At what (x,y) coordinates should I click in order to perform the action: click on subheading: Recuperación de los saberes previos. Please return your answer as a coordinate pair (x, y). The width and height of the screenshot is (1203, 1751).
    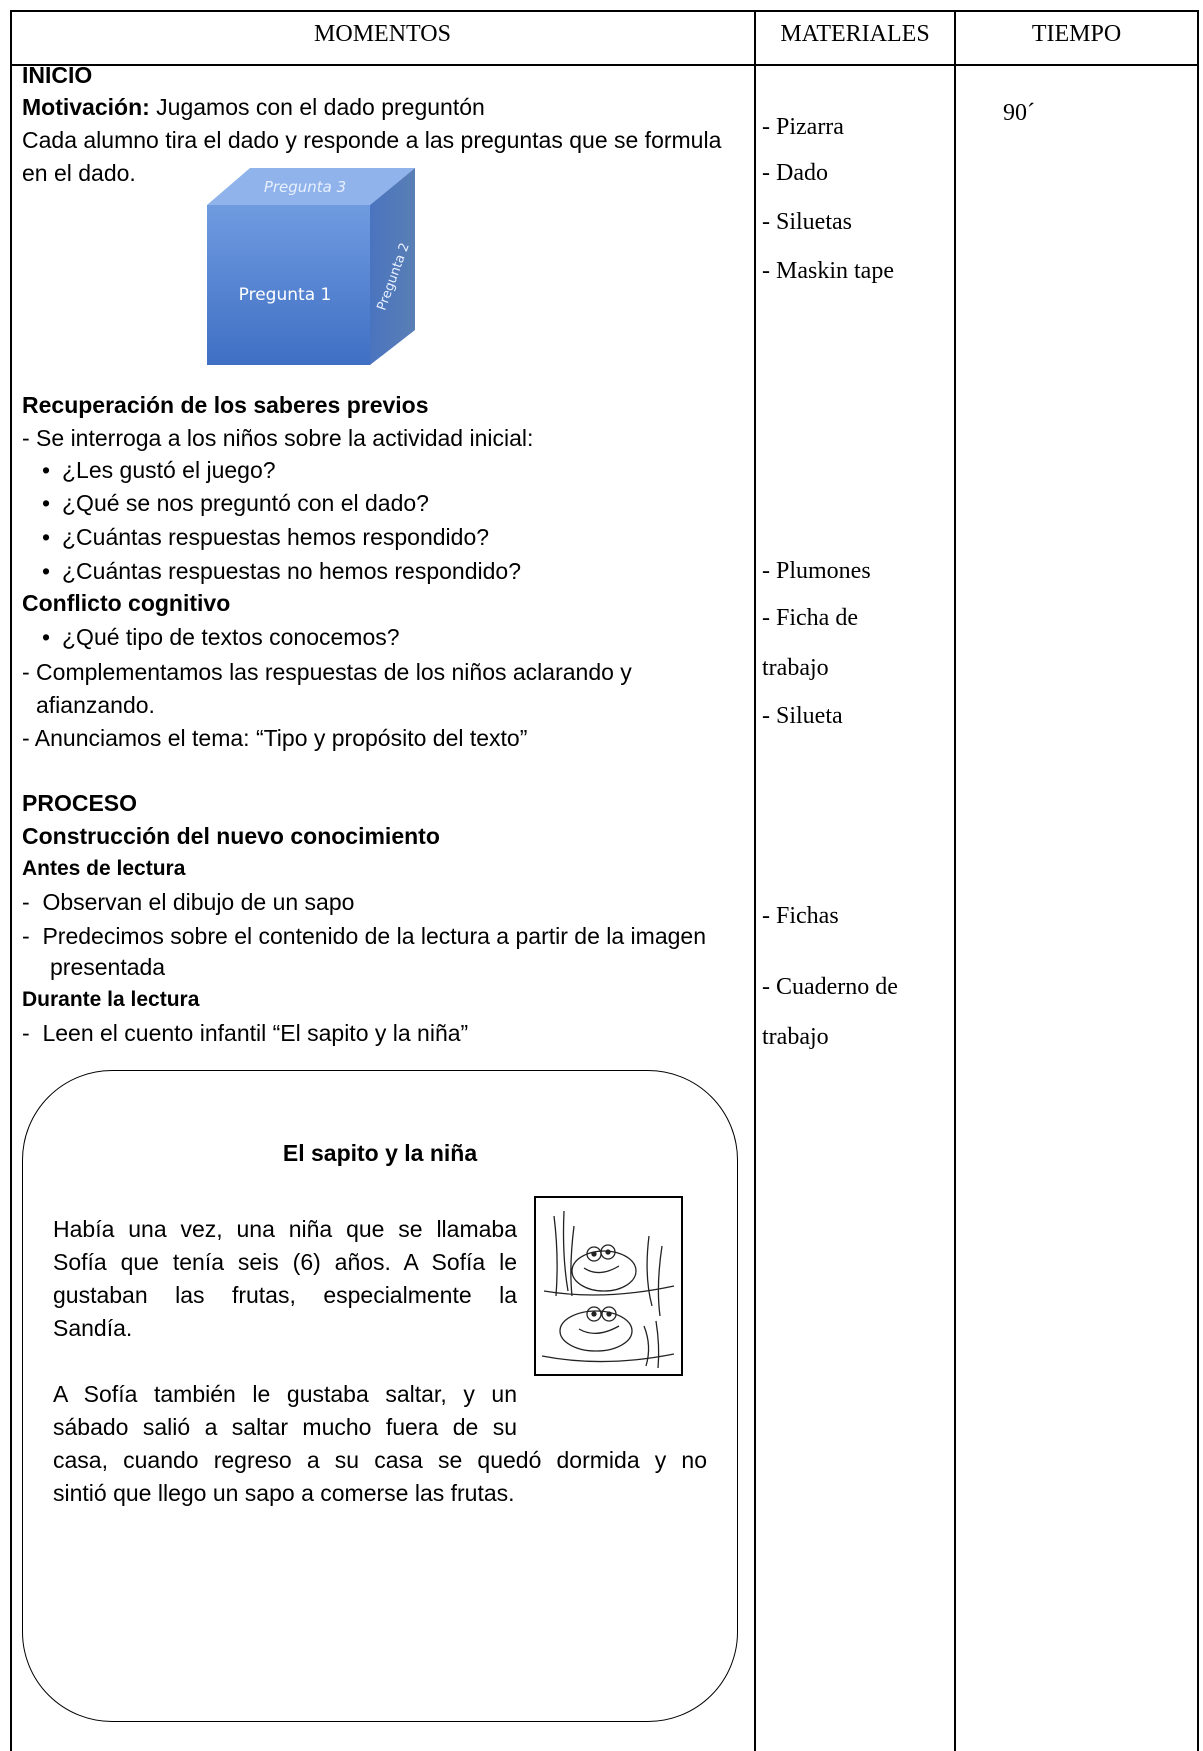
    Looking at the image, I should click on (225, 405).